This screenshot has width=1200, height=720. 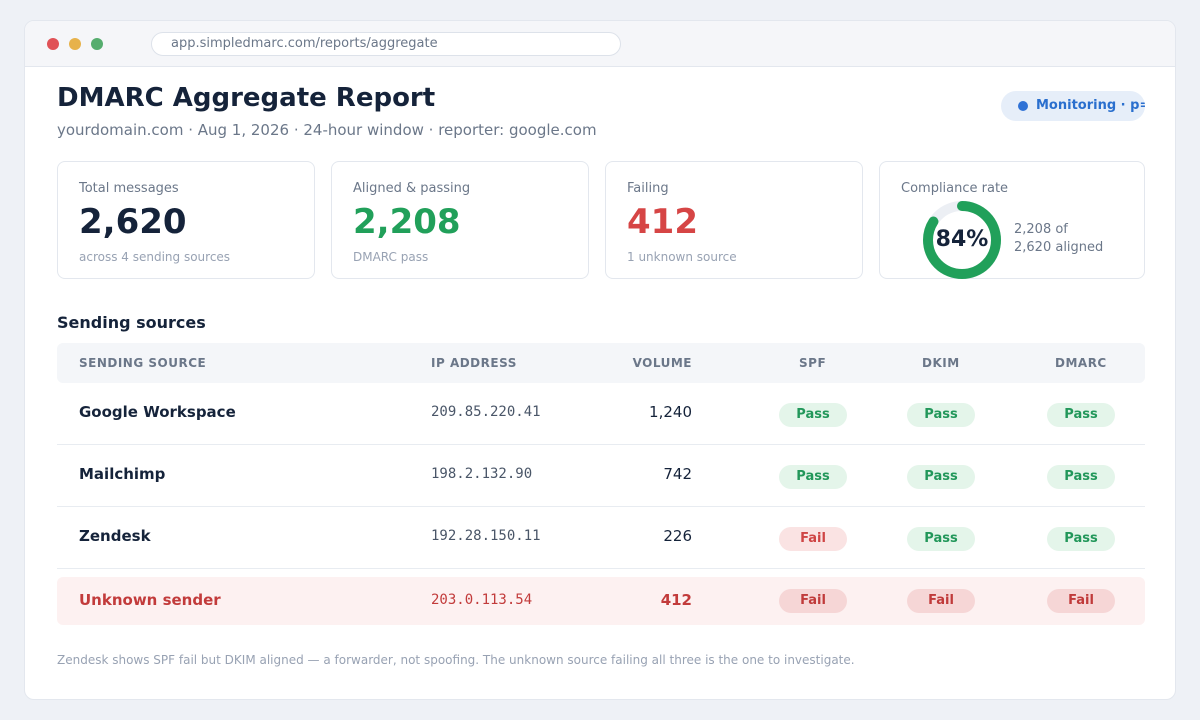 What do you see at coordinates (53, 44) in the screenshot?
I see `close-window-button` at bounding box center [53, 44].